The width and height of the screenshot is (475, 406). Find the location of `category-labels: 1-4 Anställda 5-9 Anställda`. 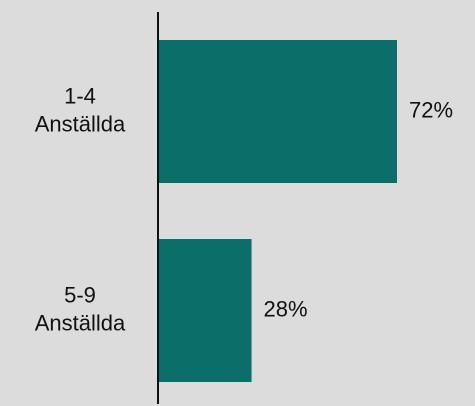

category-labels: 1-4 Anställda 5-9 Anställda is located at coordinates (80, 209).